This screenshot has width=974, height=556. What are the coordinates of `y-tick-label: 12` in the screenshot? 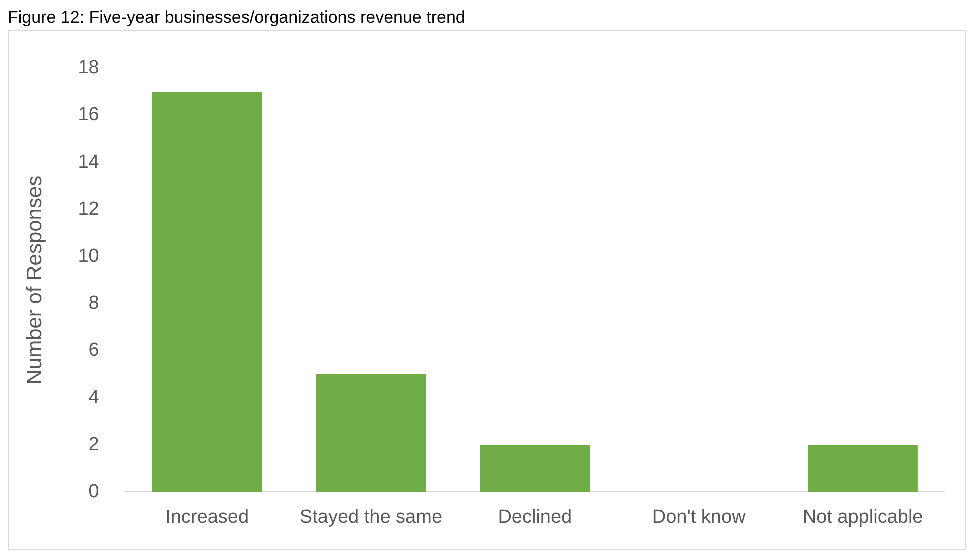 It's located at (89, 209).